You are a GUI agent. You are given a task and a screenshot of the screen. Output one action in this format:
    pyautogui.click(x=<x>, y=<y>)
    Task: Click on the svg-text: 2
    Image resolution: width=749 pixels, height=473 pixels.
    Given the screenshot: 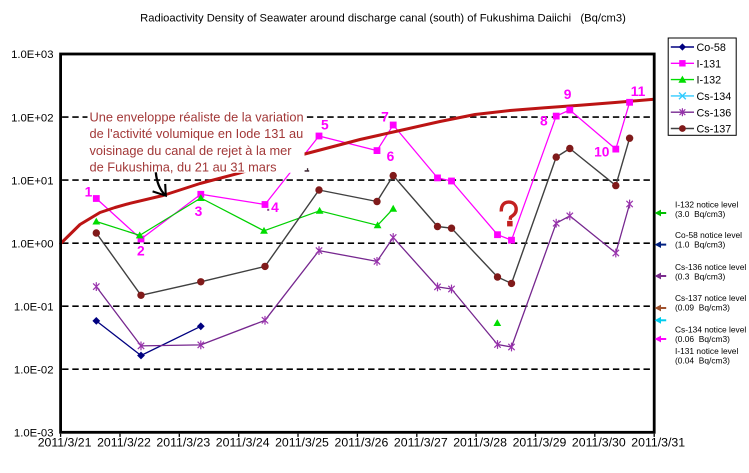 What is the action you would take?
    pyautogui.click(x=141, y=251)
    